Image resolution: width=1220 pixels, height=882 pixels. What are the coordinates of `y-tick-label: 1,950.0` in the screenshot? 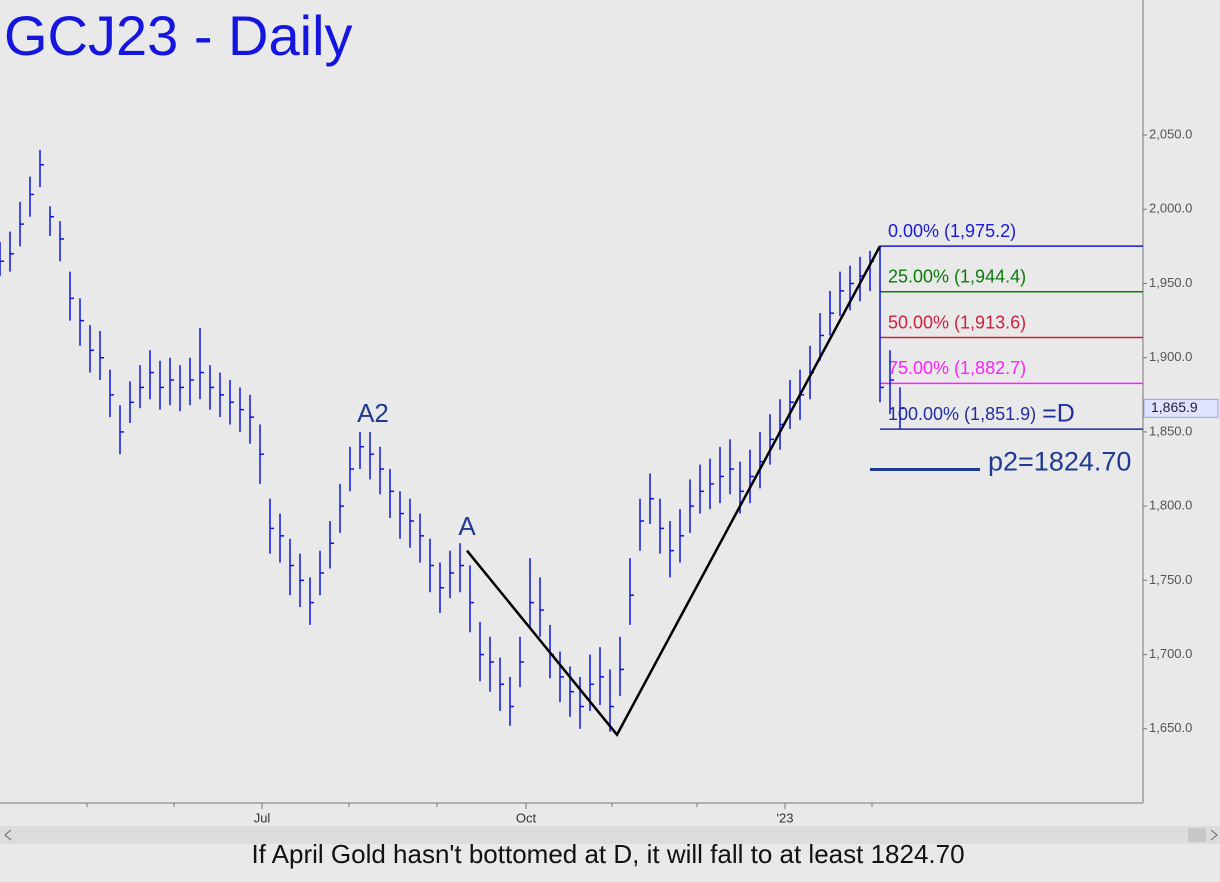 It's located at (1170, 282).